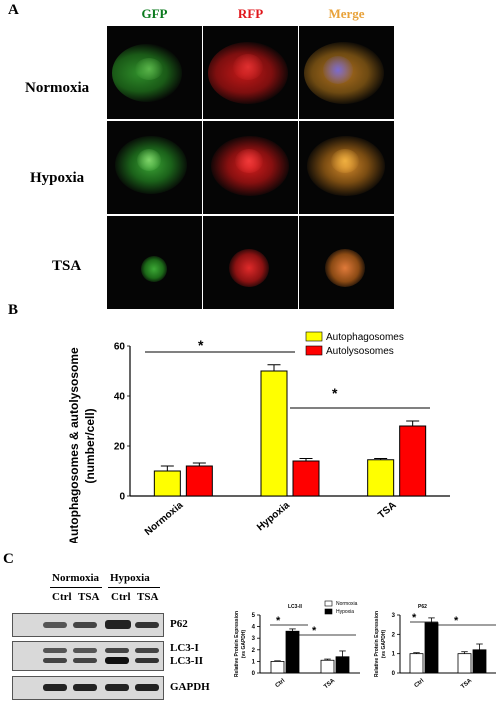 This screenshot has width=500, height=704. What do you see at coordinates (148, 597) in the screenshot?
I see `lane-label-tsa-2: TSA` at bounding box center [148, 597].